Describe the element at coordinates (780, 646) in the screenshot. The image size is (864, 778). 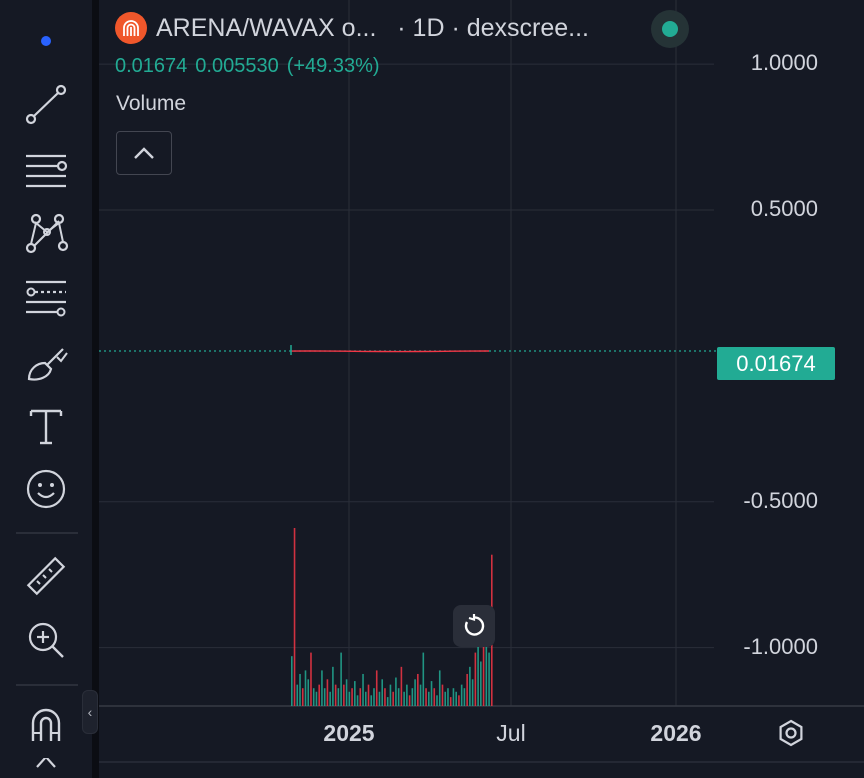
I see `y-tick-label: -1.0000` at that location.